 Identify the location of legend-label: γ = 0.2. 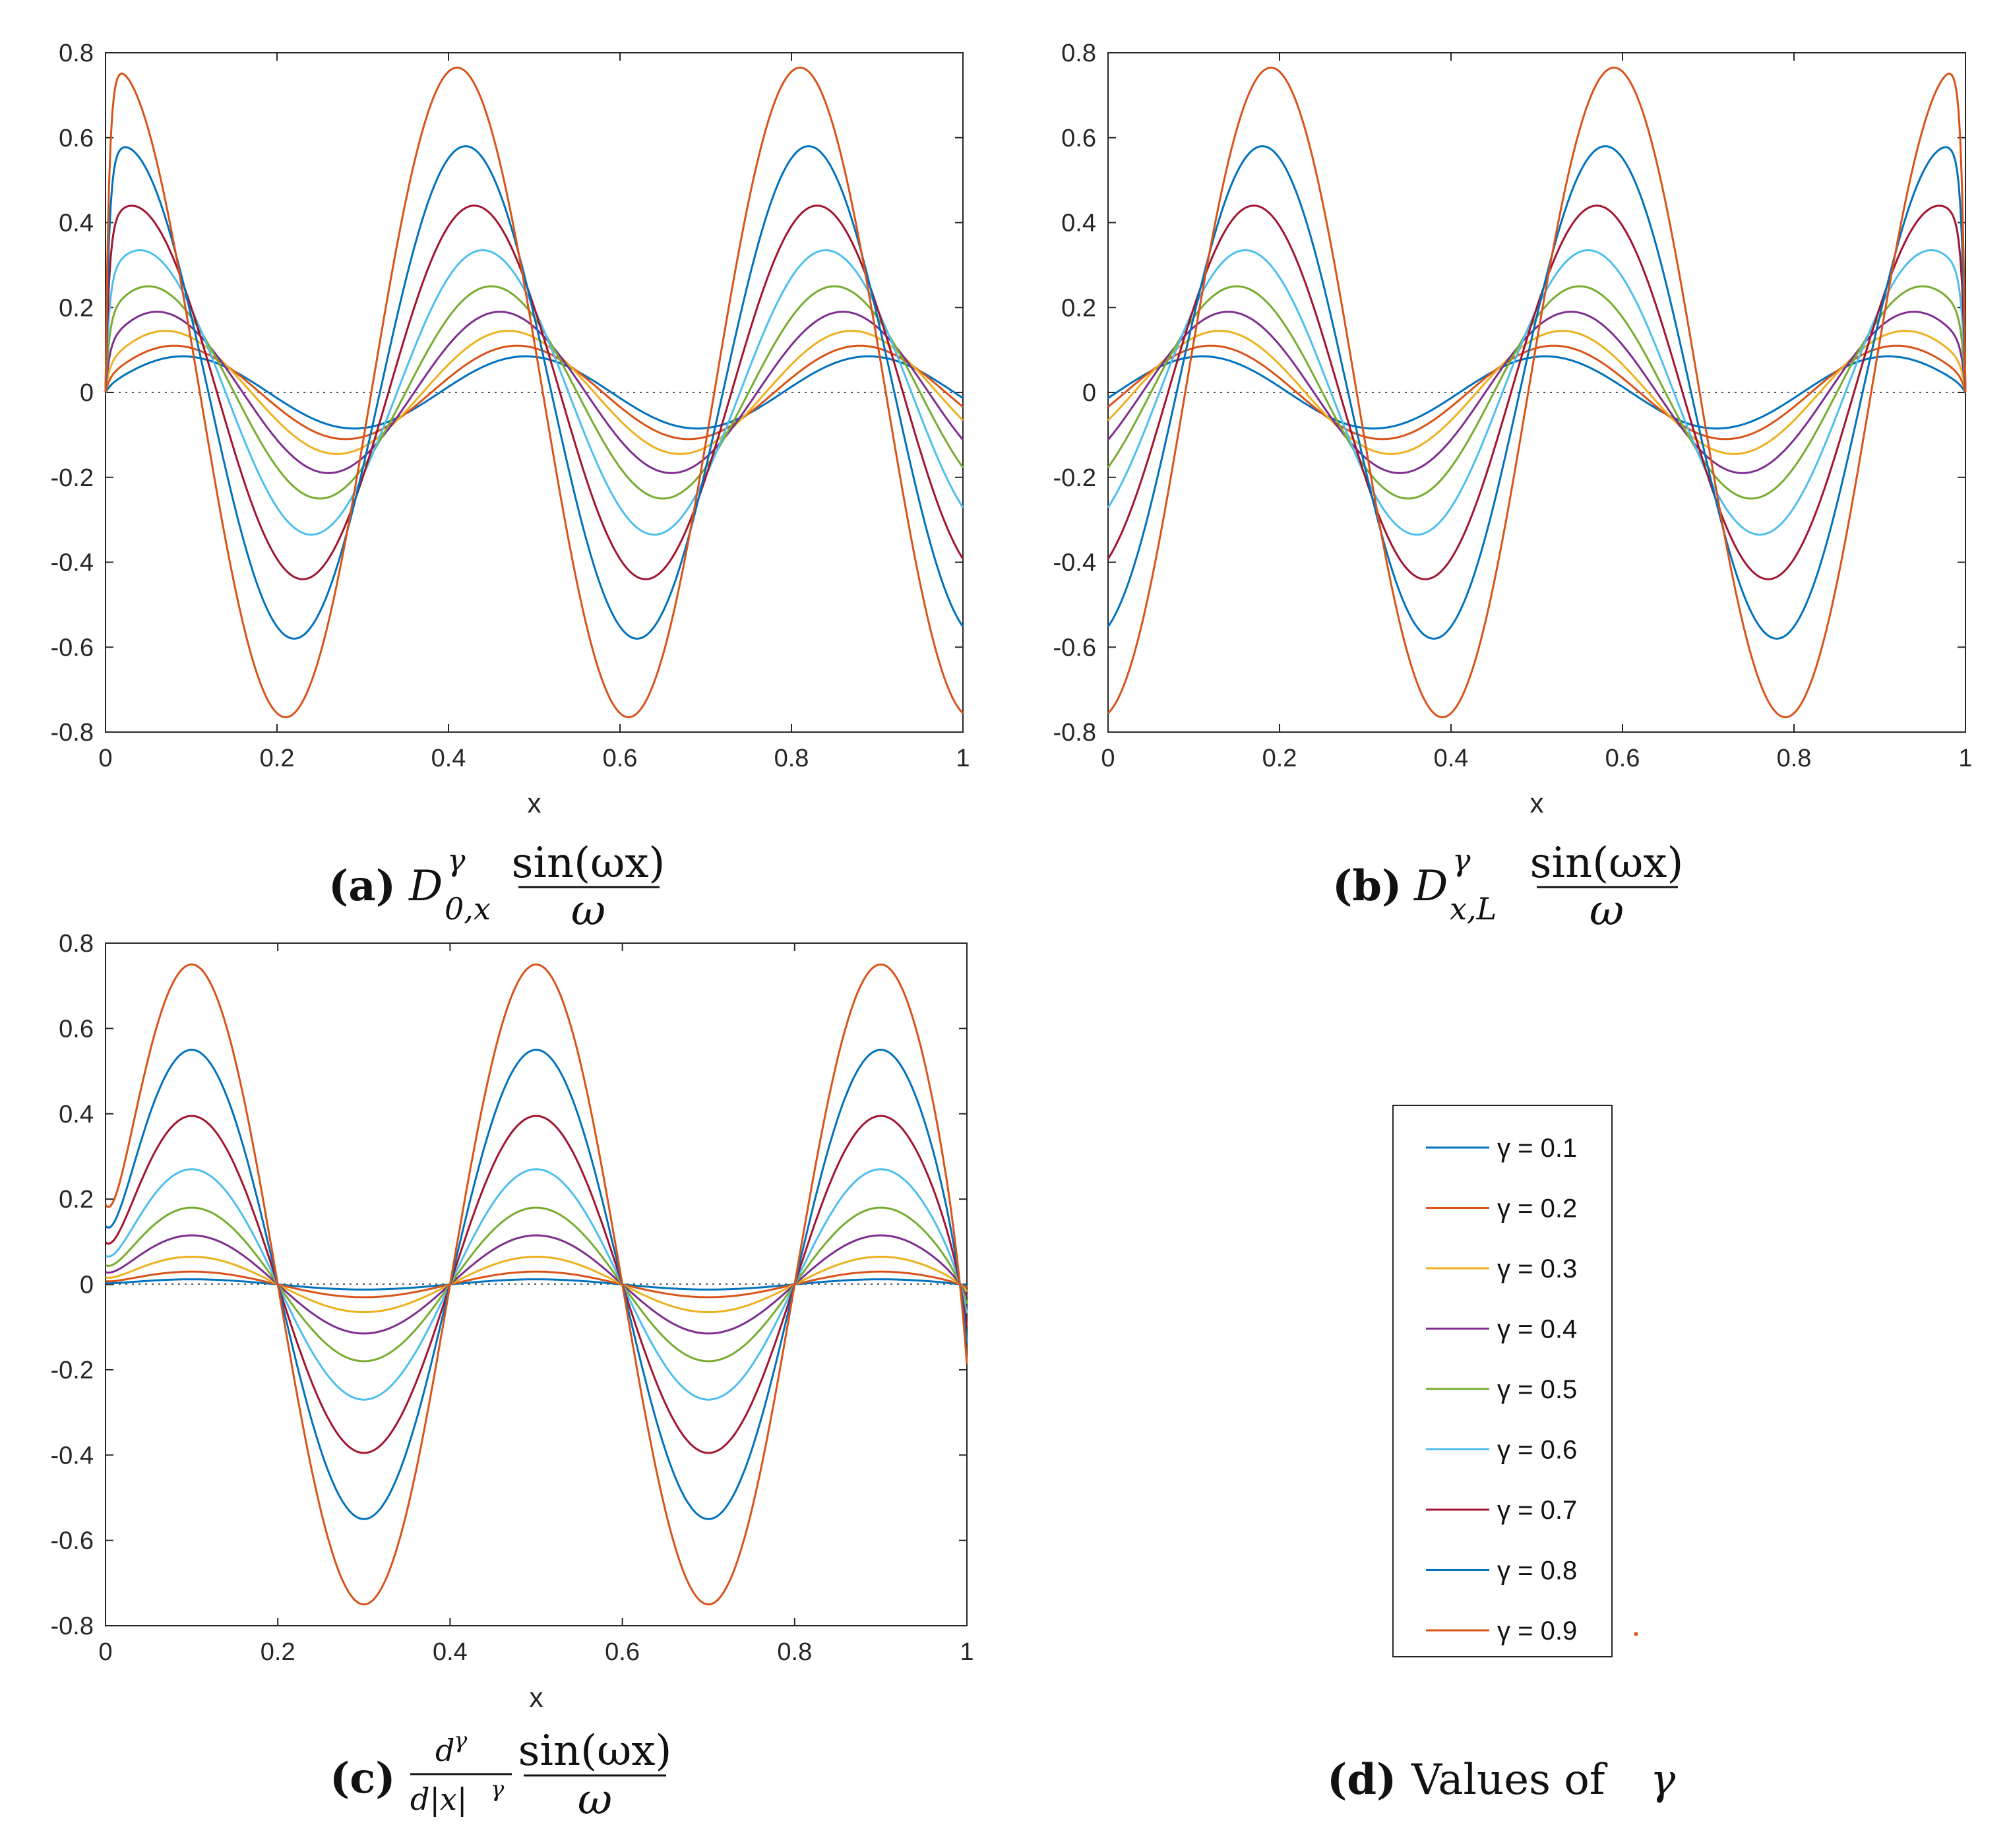
(1537, 1208).